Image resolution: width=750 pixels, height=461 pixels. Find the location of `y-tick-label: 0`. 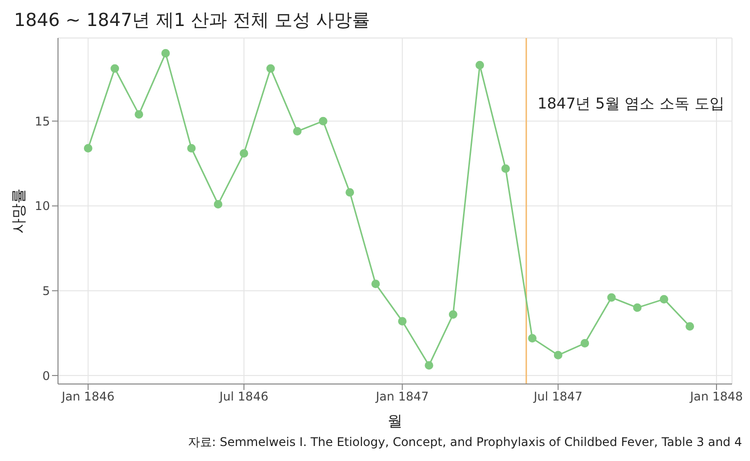

y-tick-label: 0 is located at coordinates (46, 375).